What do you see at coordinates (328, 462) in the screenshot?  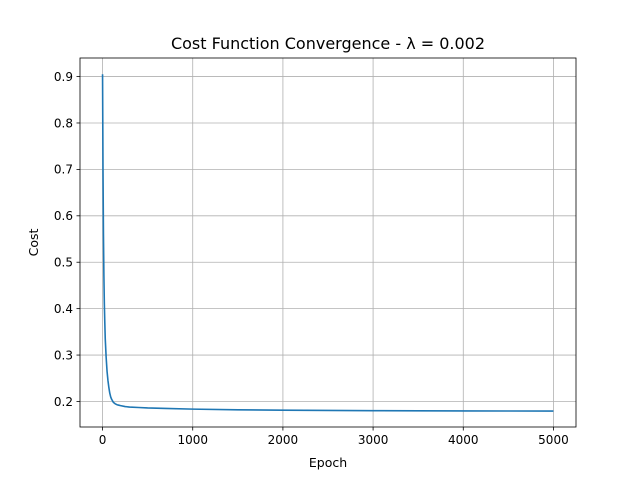 I see `x-axis-label: Epoch` at bounding box center [328, 462].